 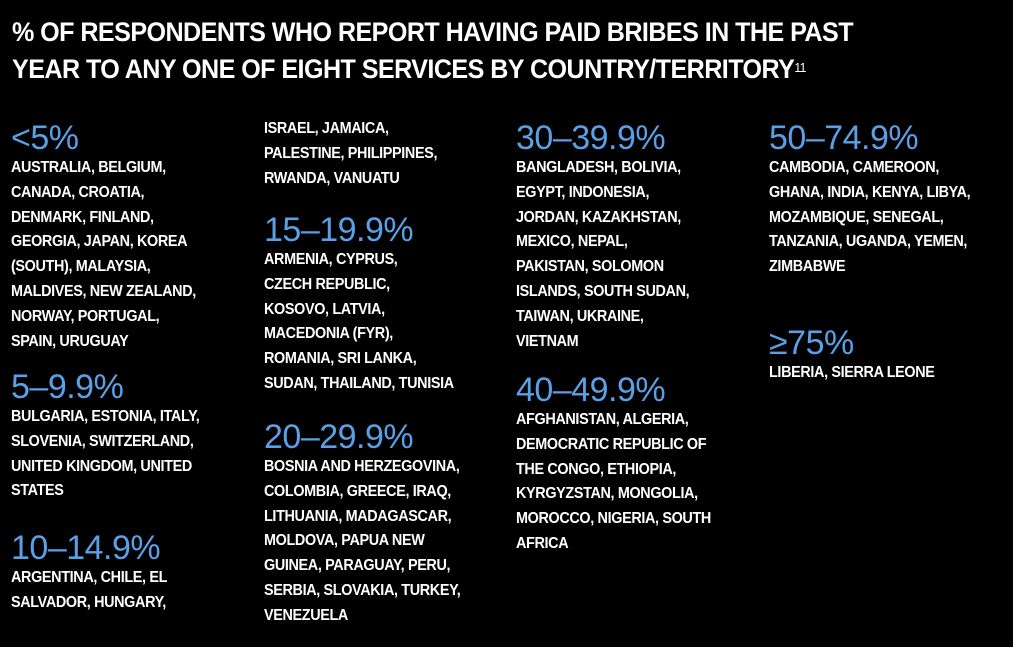 What do you see at coordinates (89, 590) in the screenshot?
I see `country-list: ARGENTINA, CHILE, EL SALVADOR, HUNGARY,` at bounding box center [89, 590].